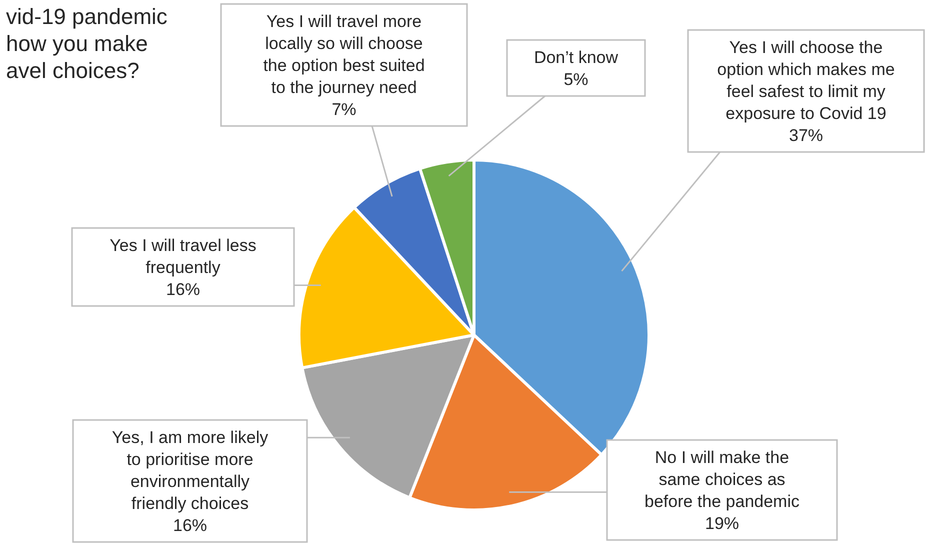 This screenshot has height=548, width=925. I want to click on slice-label: No I will make the same choices as before the pandemic, so click(722, 479).